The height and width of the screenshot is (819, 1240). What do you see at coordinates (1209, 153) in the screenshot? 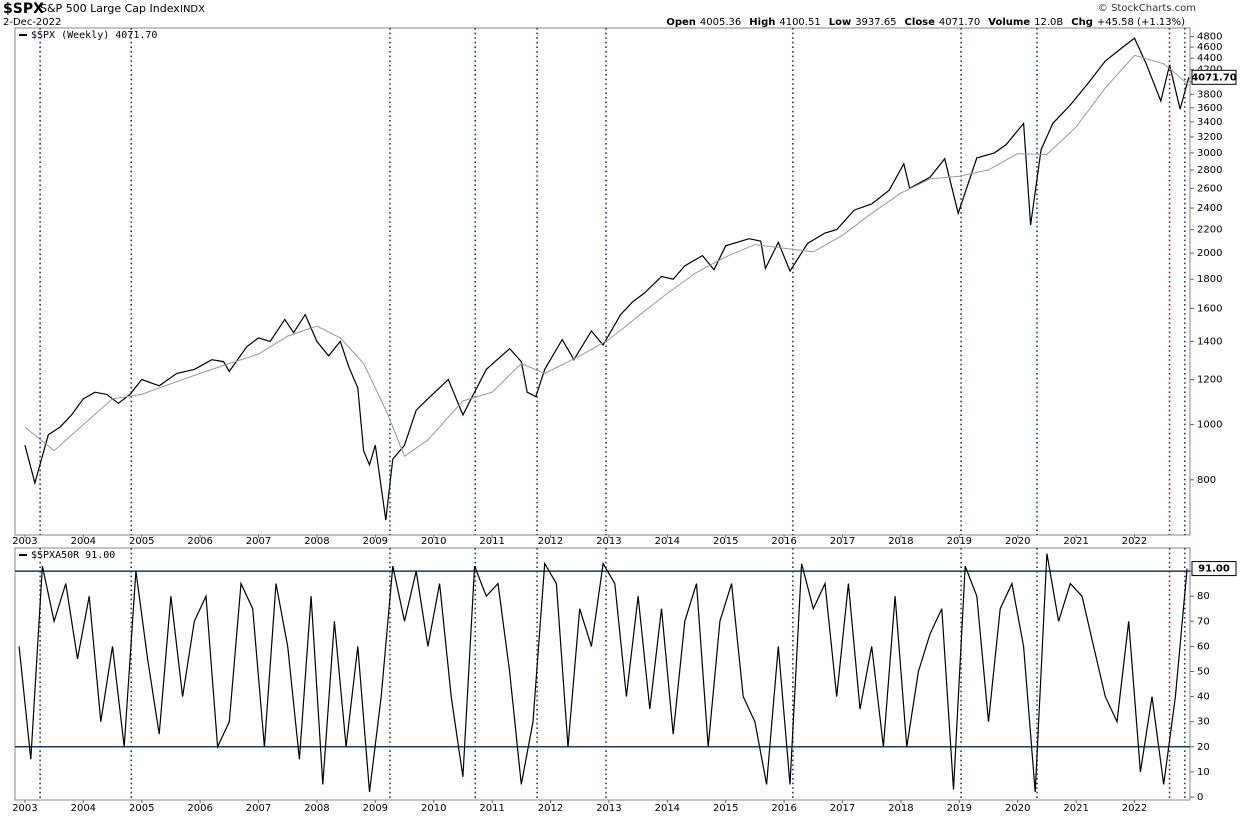
I see `y-tick-label: 3000` at bounding box center [1209, 153].